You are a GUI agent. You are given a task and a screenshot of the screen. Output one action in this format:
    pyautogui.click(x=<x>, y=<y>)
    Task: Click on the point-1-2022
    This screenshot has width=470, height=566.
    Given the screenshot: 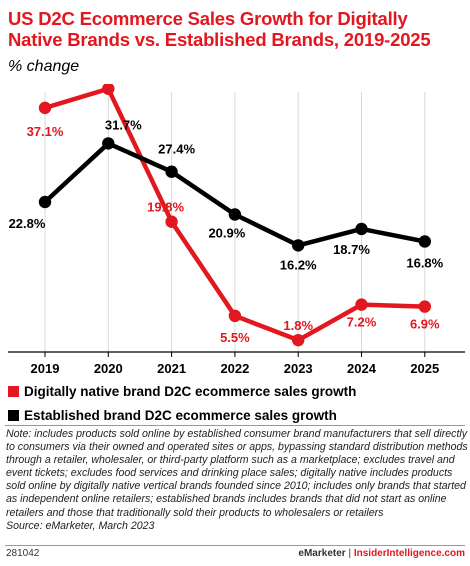 What is the action you would take?
    pyautogui.click(x=235, y=214)
    